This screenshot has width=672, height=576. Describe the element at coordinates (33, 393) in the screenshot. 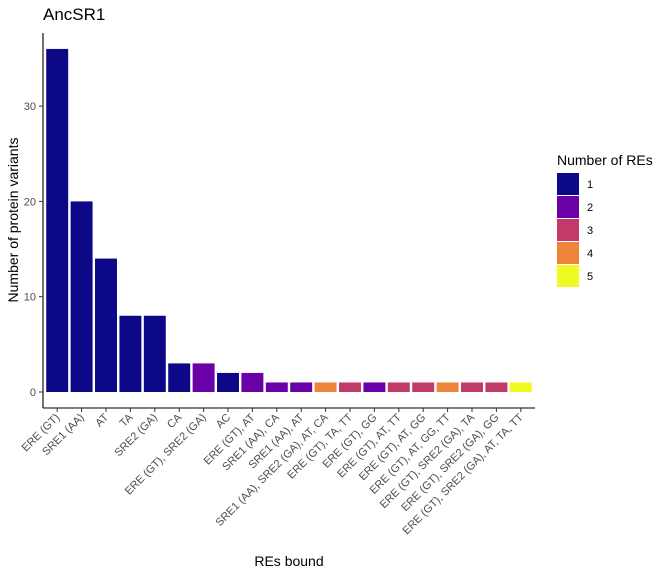

I see `y-tick-label: 0` at that location.